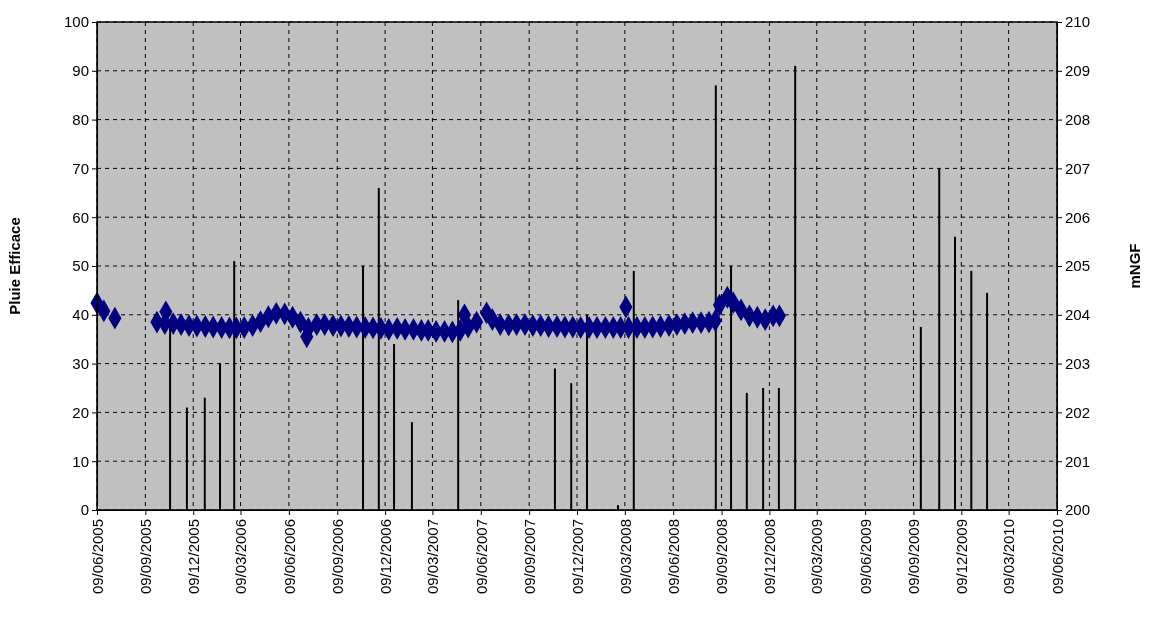 The image size is (1158, 635). What do you see at coordinates (76, 22) in the screenshot?
I see `y-tick-label: 100` at bounding box center [76, 22].